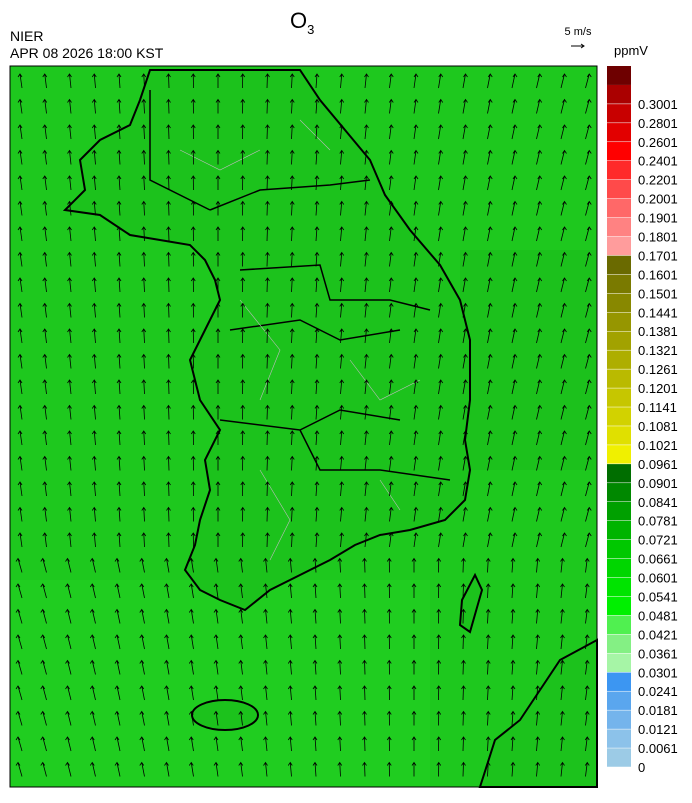  I want to click on colorbar-label: 0.1081, so click(658, 426).